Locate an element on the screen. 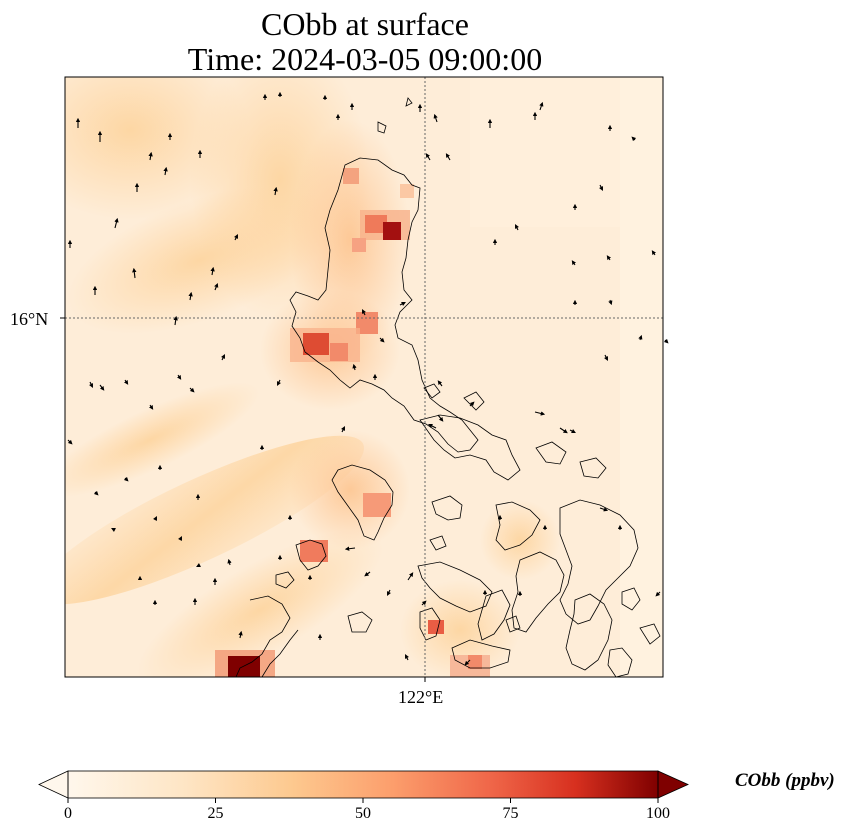 The image size is (854, 836). hotspot-north is located at coordinates (378, 210).